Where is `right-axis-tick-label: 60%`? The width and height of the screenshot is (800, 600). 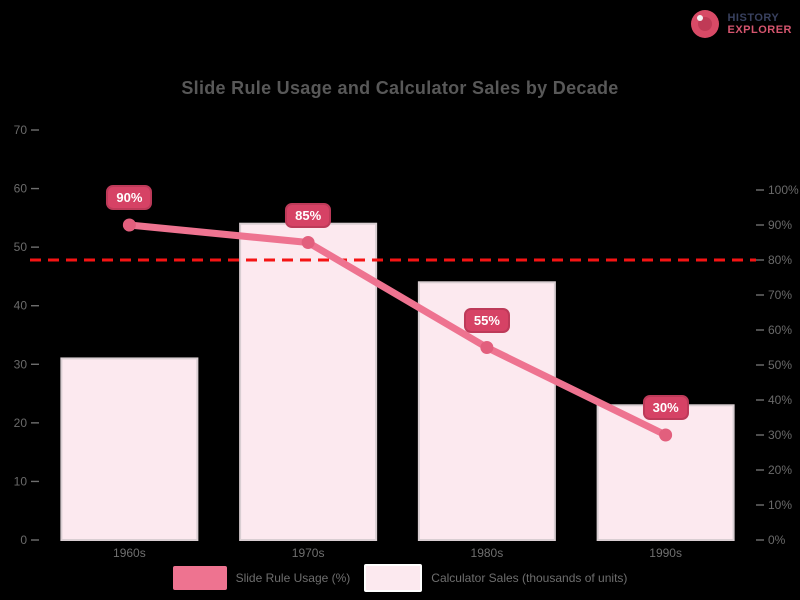
right-axis-tick-label: 60% is located at coordinates (780, 330).